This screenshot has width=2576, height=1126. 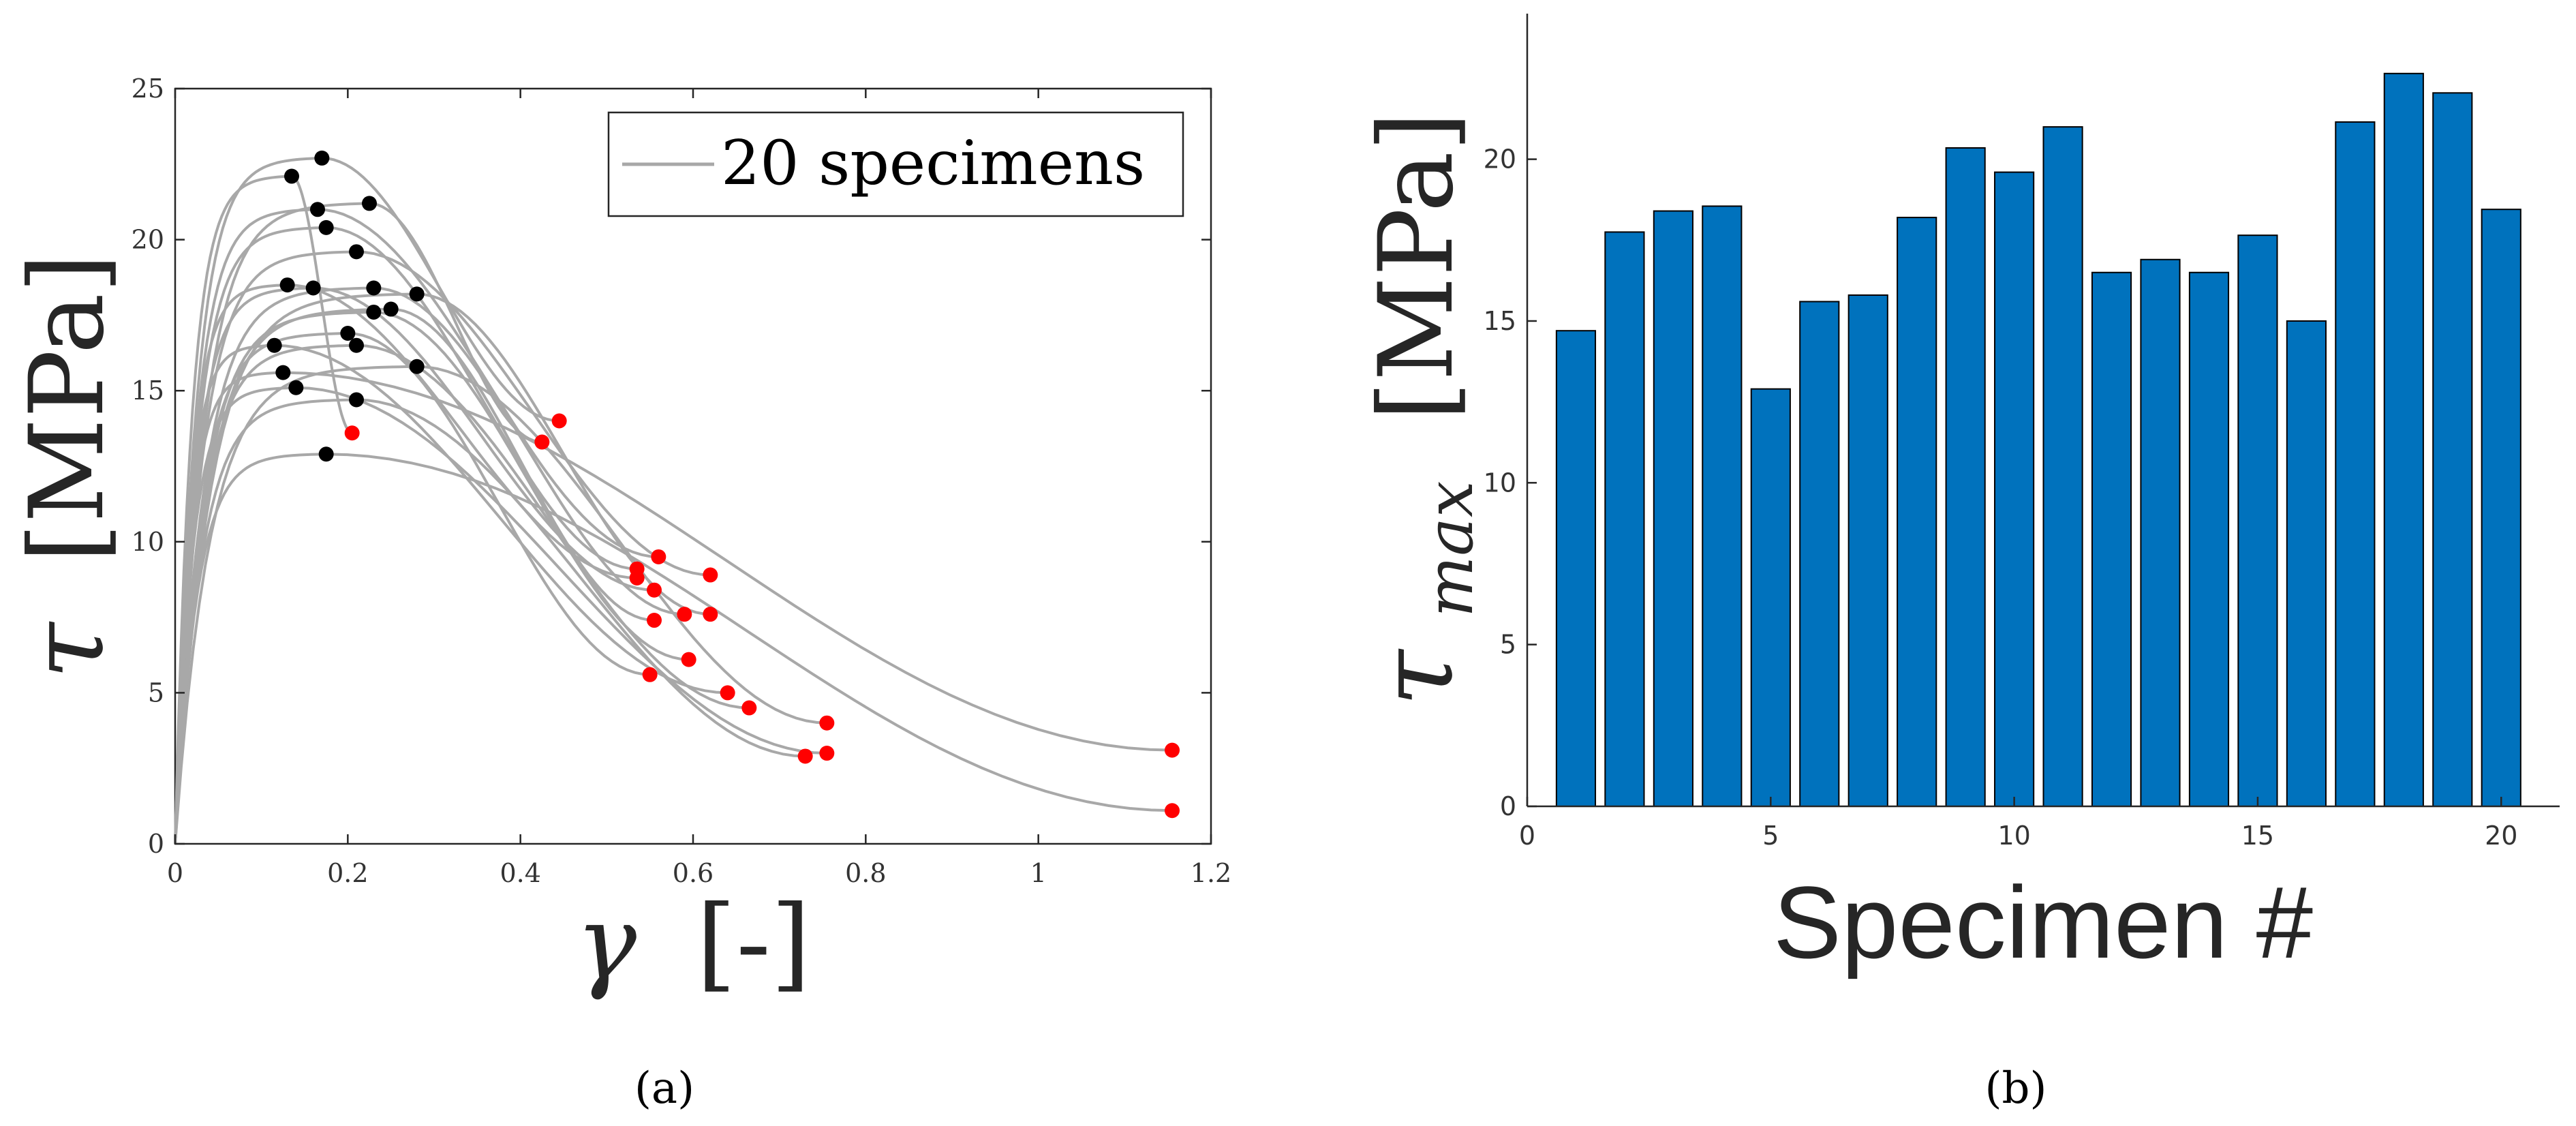 What do you see at coordinates (664, 1088) in the screenshot?
I see `caption-a: (a)` at bounding box center [664, 1088].